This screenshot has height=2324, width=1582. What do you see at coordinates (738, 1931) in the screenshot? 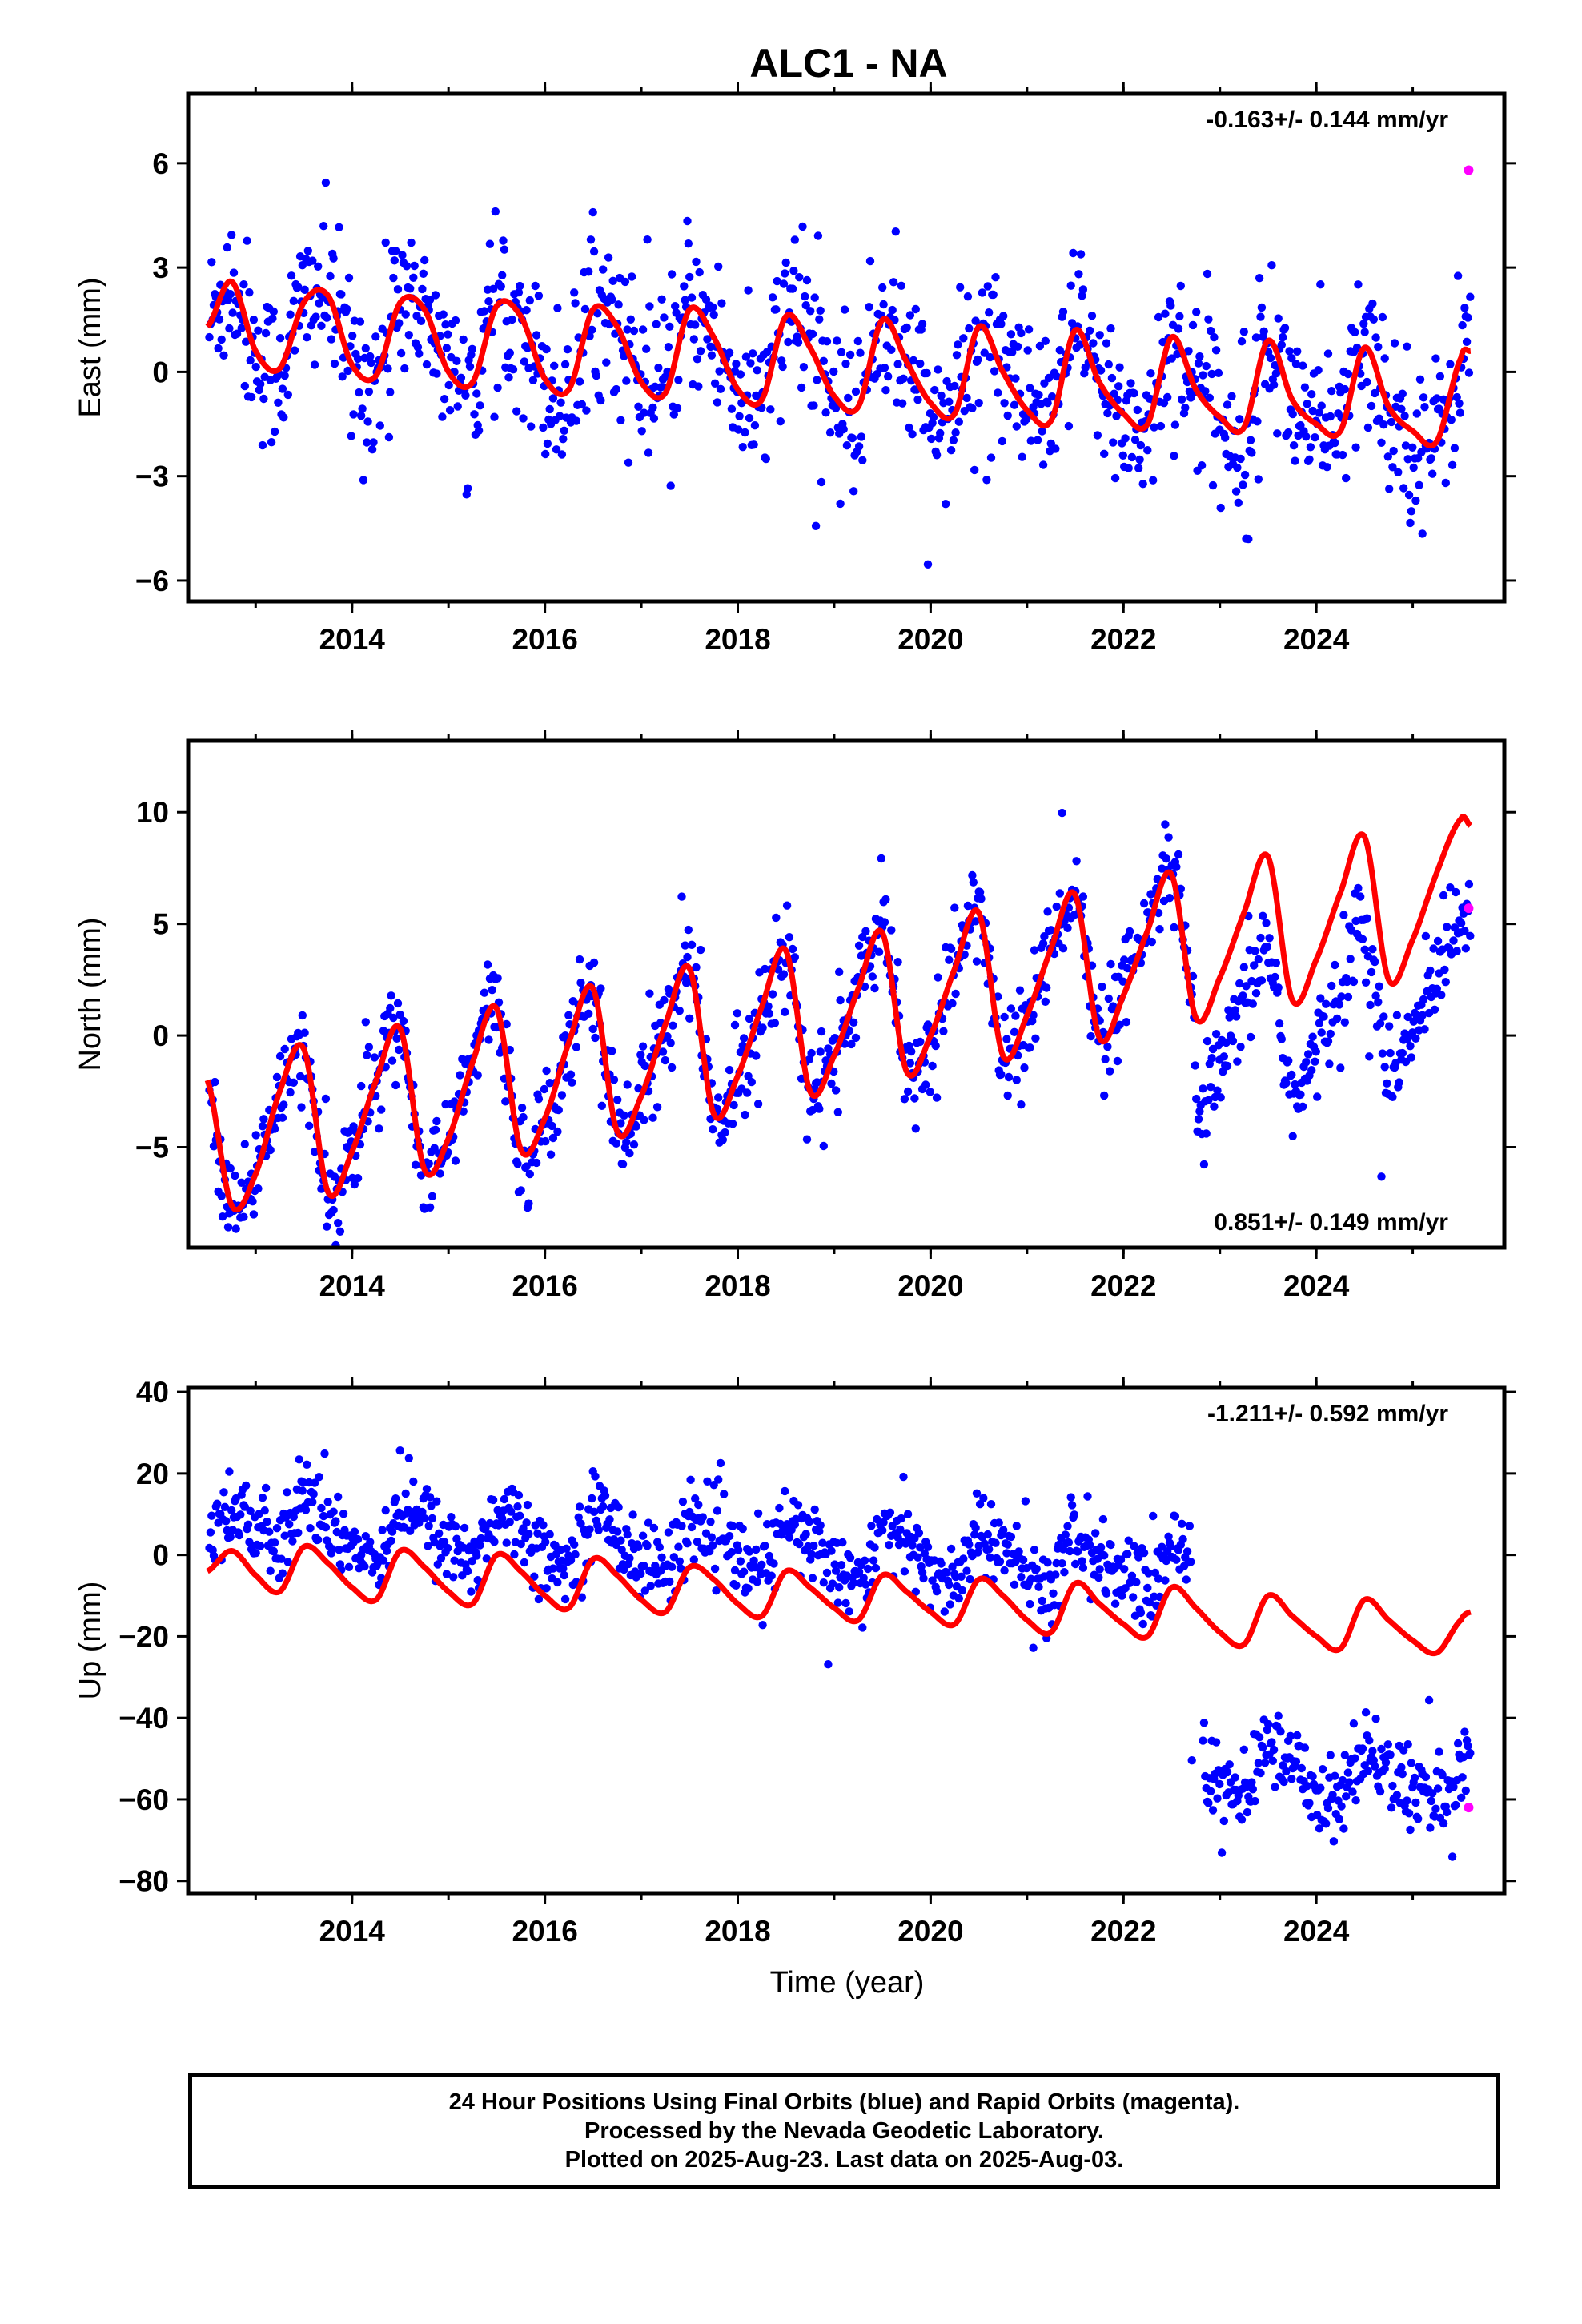
I see `x-tick-label: 2018` at bounding box center [738, 1931].